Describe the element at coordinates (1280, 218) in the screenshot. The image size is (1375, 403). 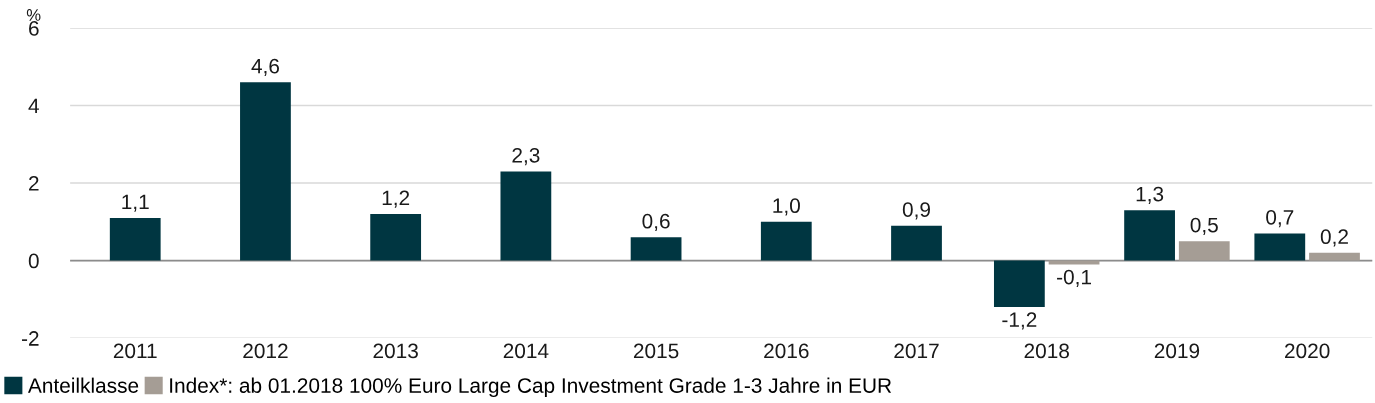
I see `data-label: 0,7` at that location.